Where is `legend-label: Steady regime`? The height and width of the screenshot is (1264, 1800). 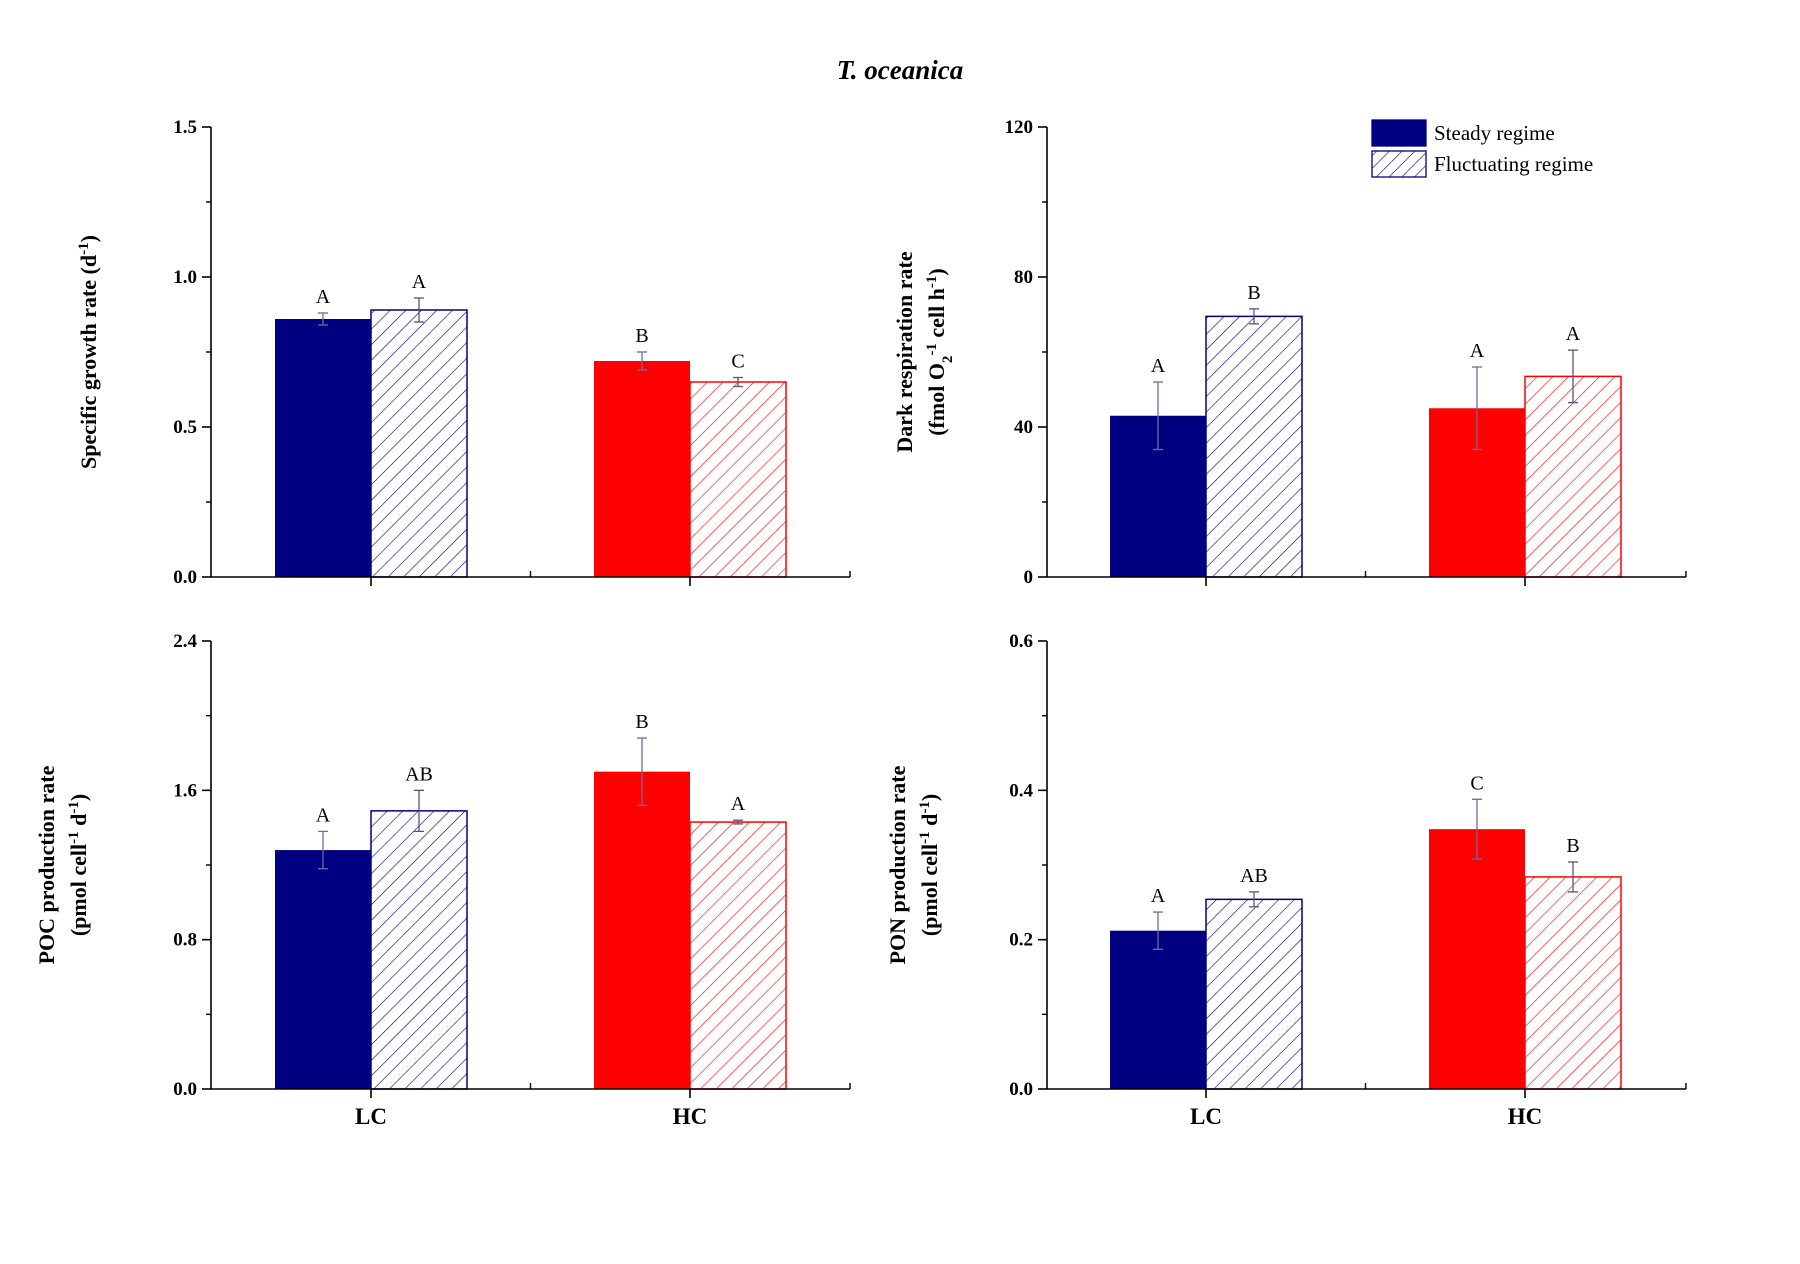 legend-label: Steady regime is located at coordinates (1494, 133).